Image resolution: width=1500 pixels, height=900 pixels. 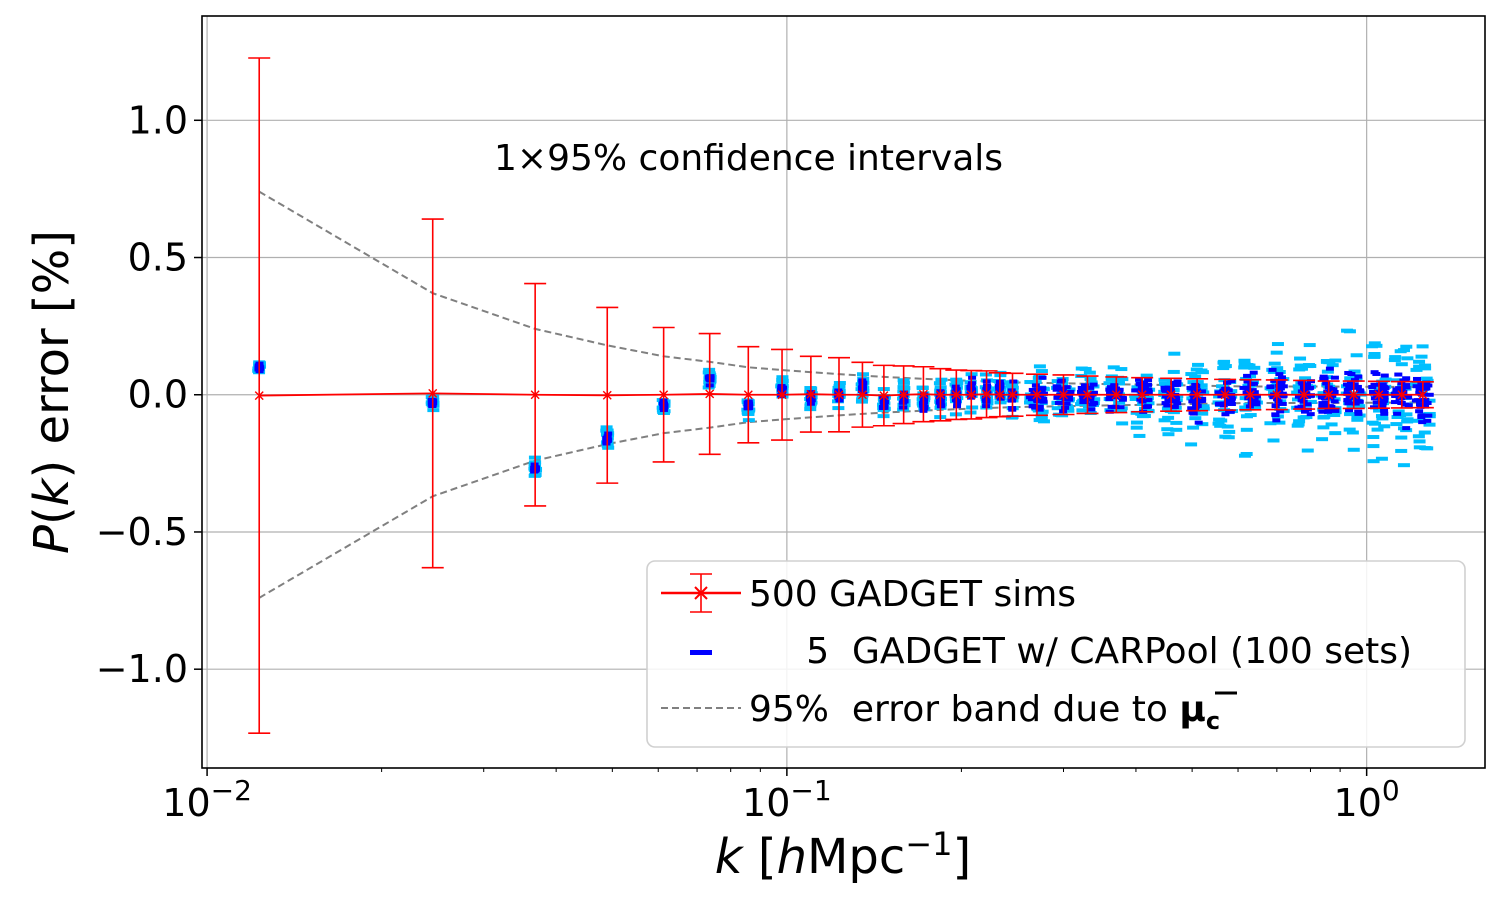 What do you see at coordinates (52, 392) in the screenshot?
I see `y-axis-label: P(k) error [%]` at bounding box center [52, 392].